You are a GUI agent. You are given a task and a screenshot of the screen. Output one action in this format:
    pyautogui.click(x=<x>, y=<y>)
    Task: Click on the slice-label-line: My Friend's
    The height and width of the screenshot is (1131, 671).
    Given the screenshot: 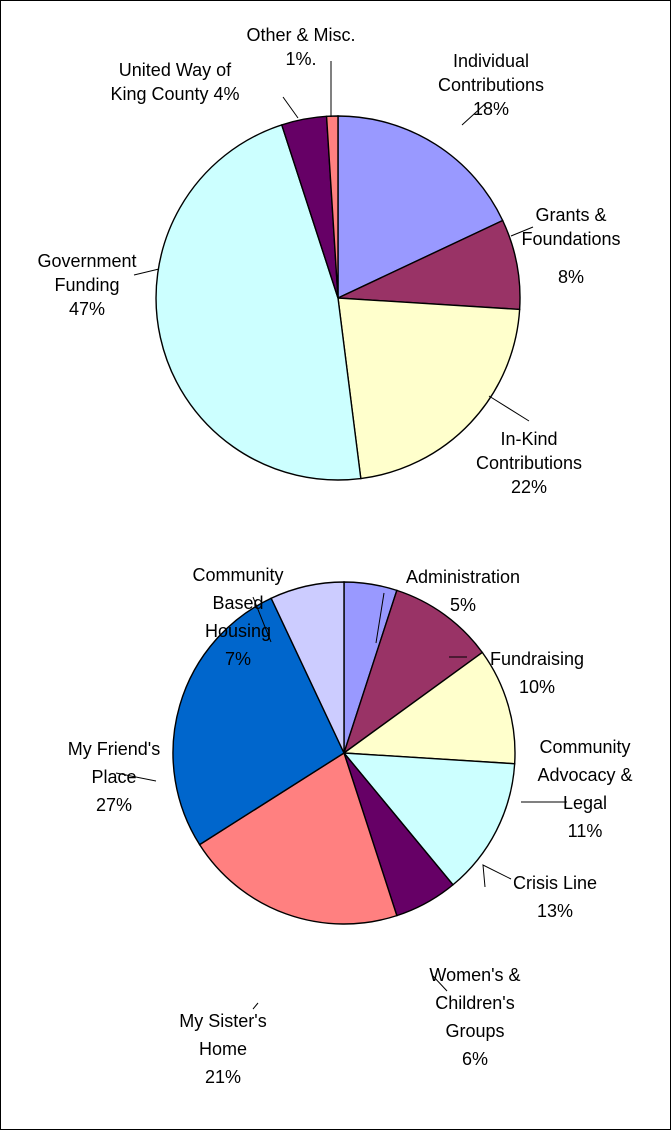 What is the action you would take?
    pyautogui.click(x=114, y=749)
    